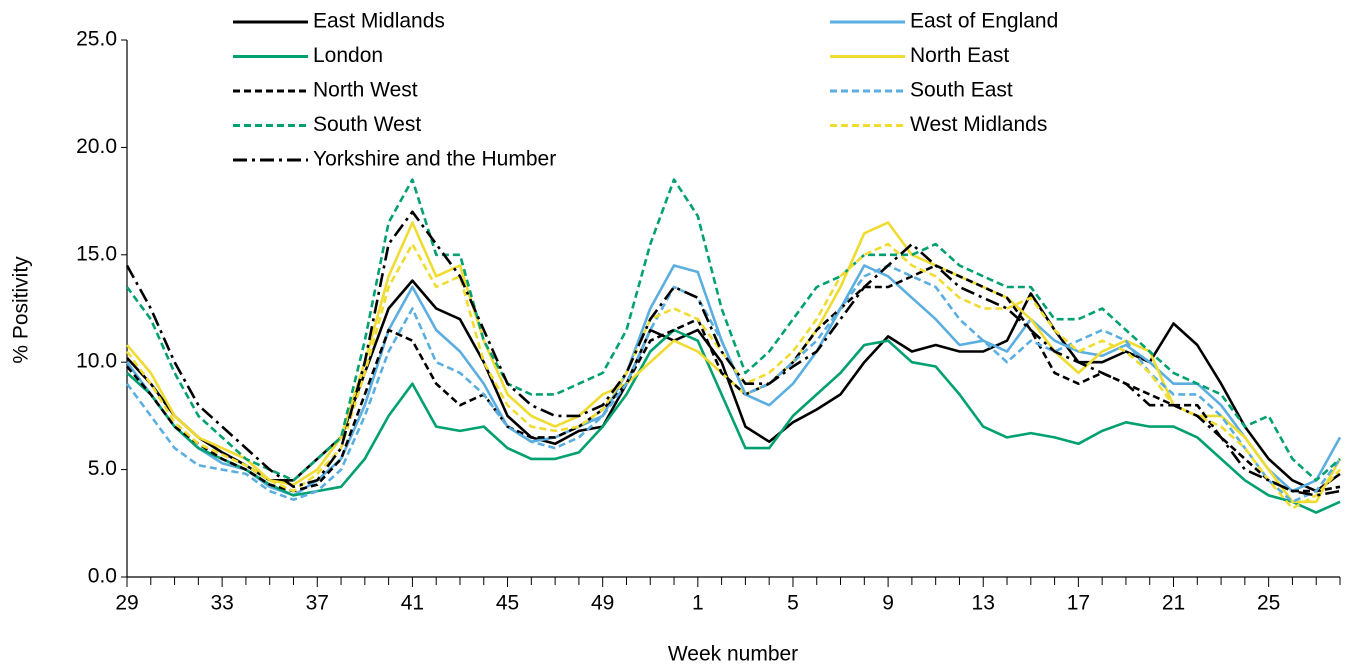  Describe the element at coordinates (961, 90) in the screenshot. I see `legend-label: South East` at that location.